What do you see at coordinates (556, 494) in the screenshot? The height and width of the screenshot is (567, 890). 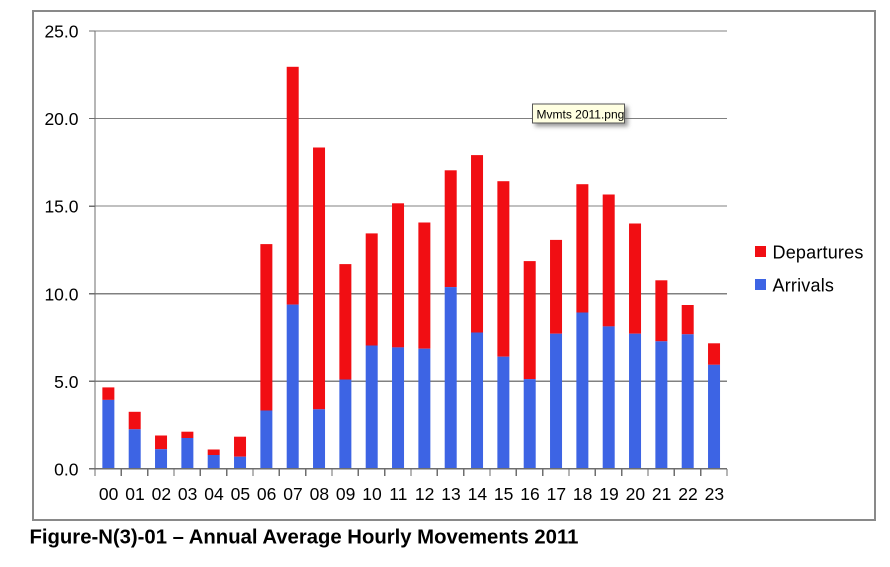 I see `svg-text: 17` at bounding box center [556, 494].